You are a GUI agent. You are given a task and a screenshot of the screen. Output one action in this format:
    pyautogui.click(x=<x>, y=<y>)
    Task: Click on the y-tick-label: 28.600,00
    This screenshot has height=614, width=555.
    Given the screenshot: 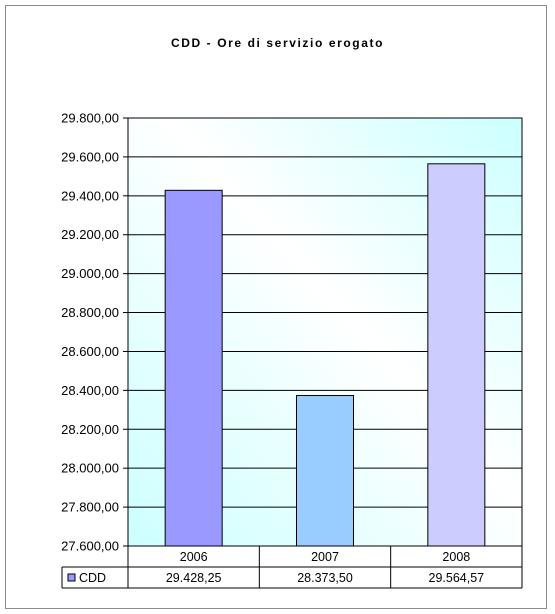 What is the action you would take?
    pyautogui.click(x=90, y=351)
    